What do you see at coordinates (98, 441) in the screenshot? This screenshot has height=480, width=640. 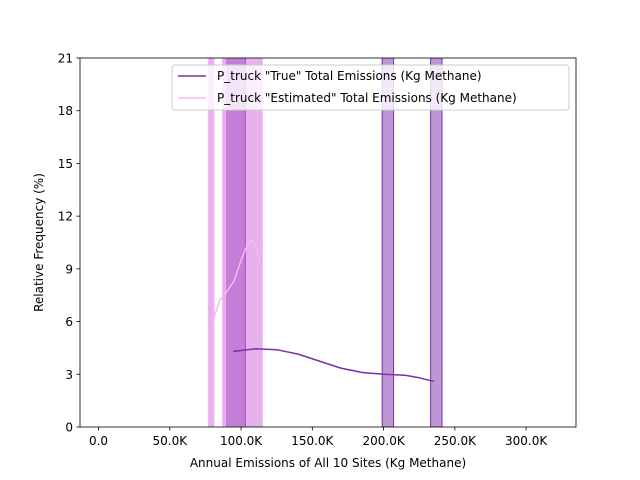 I see `x-tick-label: 0.0` at bounding box center [98, 441].